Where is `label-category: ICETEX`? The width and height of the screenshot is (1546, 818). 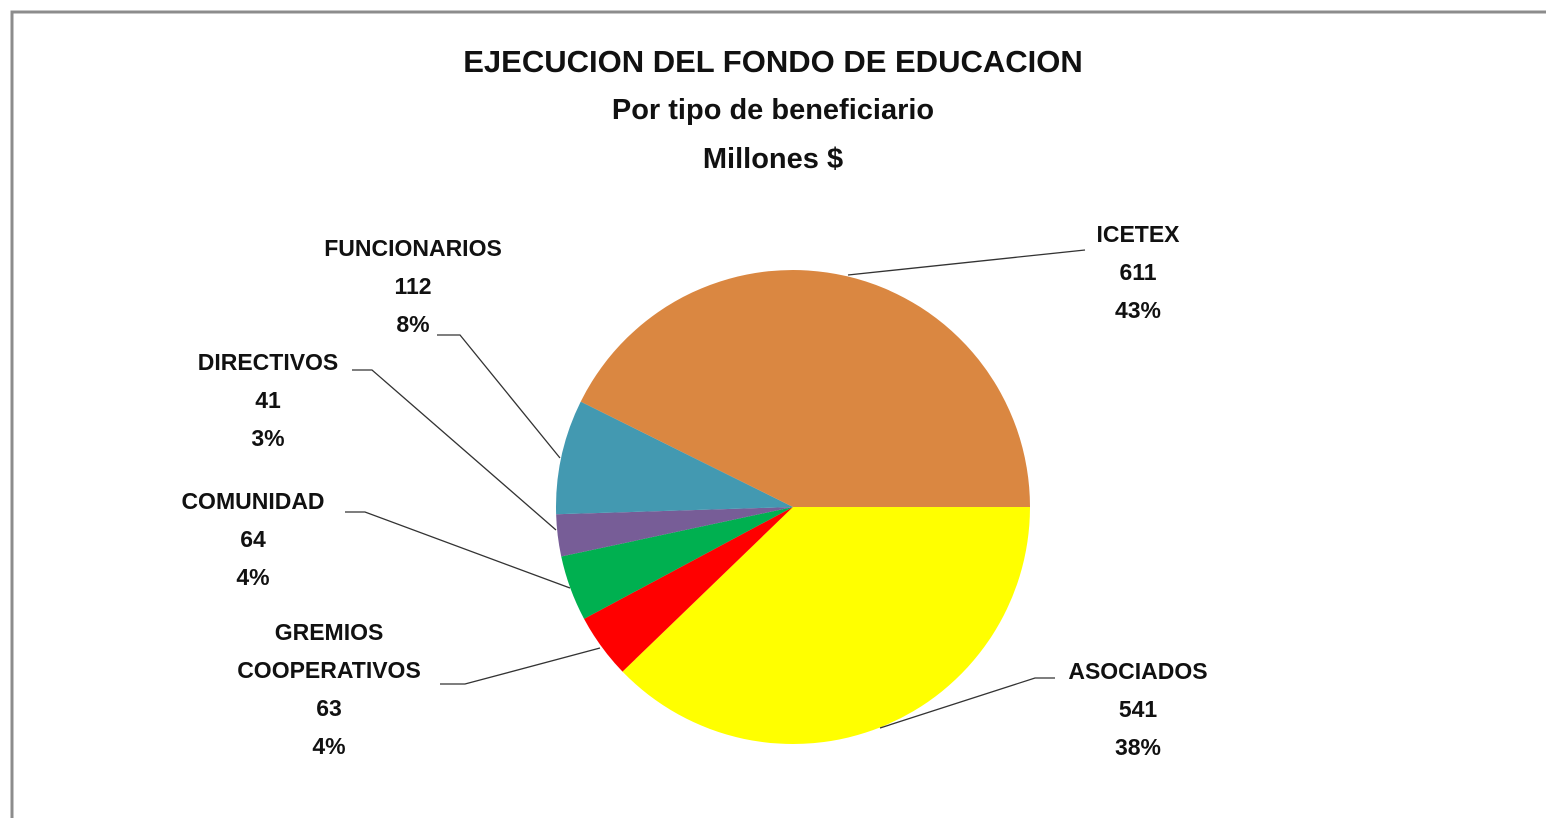 label-category: ICETEX is located at coordinates (1138, 234).